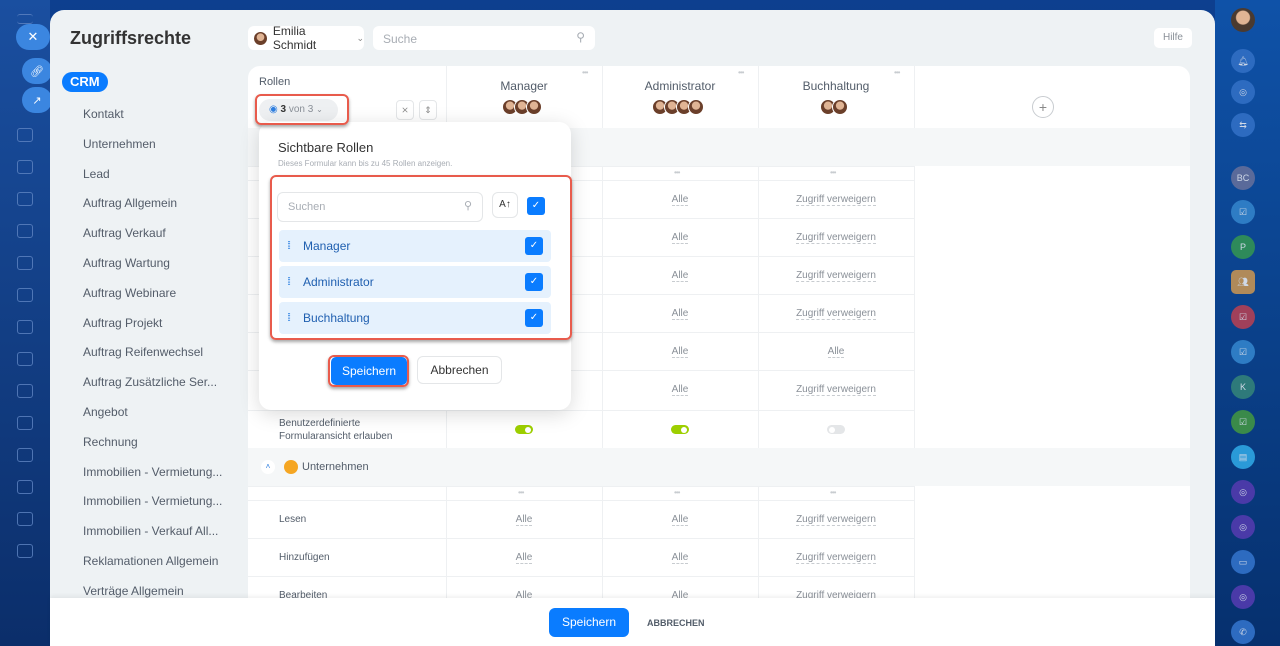 The height and width of the screenshot is (646, 1280). I want to click on nav-item: Auftrag Allgemein, so click(130, 203).